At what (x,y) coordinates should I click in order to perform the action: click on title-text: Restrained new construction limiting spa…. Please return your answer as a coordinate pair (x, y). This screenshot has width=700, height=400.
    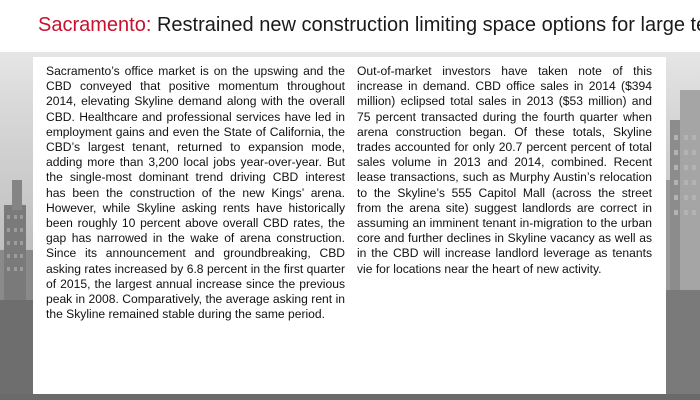
    Looking at the image, I should click on (425, 25).